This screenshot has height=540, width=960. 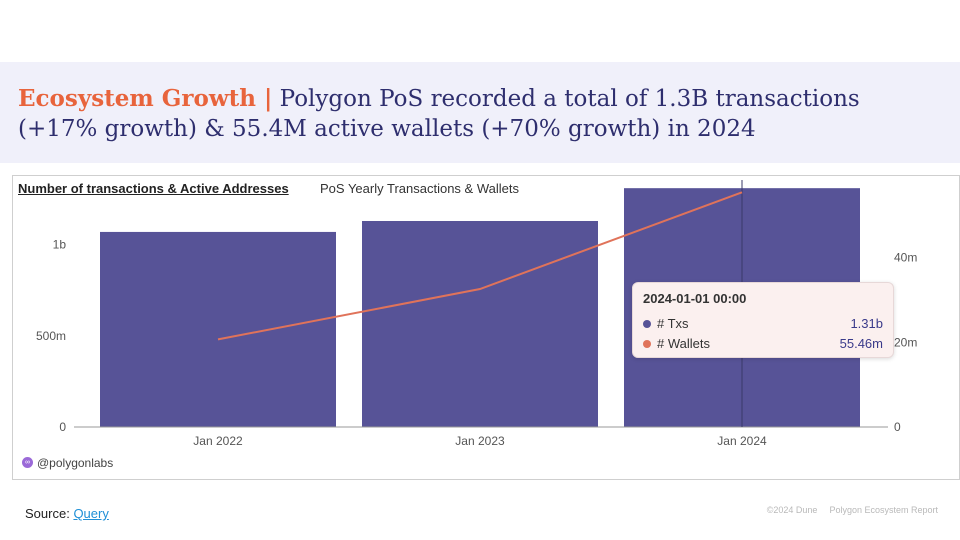 I want to click on headline-accent: Ecosystem Growth |, so click(x=145, y=98).